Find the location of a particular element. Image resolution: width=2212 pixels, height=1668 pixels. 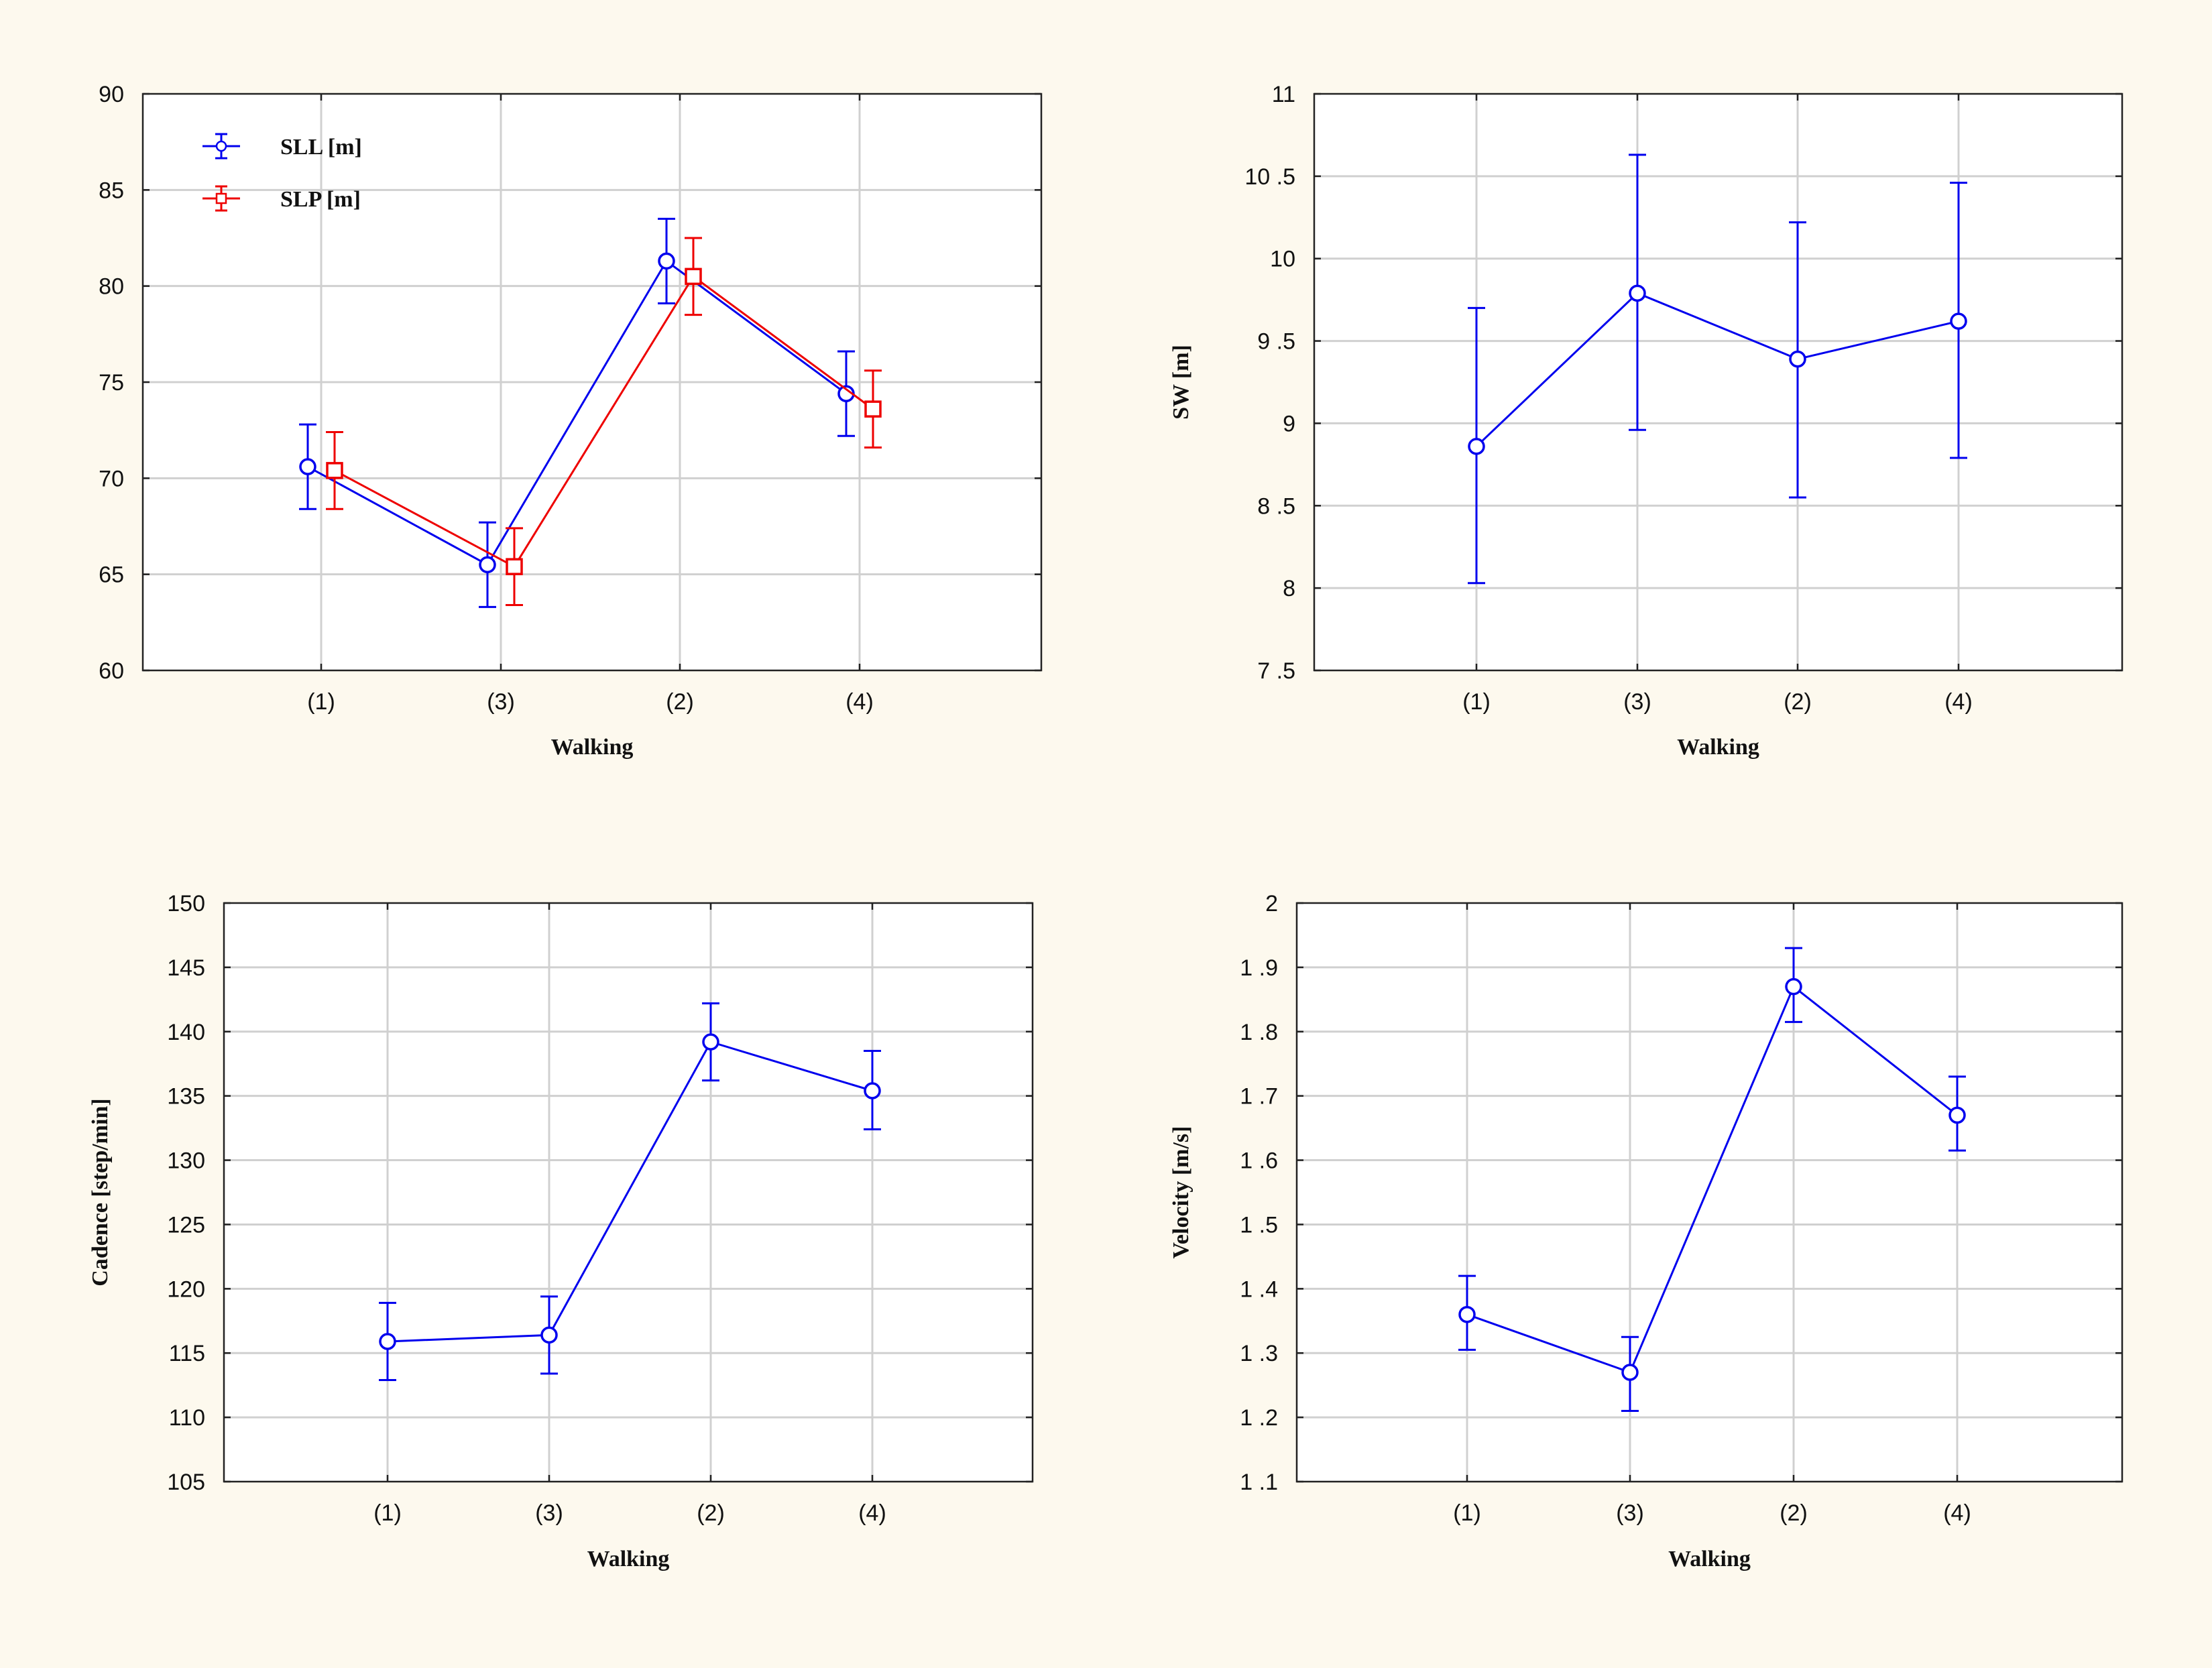

y-tick-label: 125 is located at coordinates (186, 1225).